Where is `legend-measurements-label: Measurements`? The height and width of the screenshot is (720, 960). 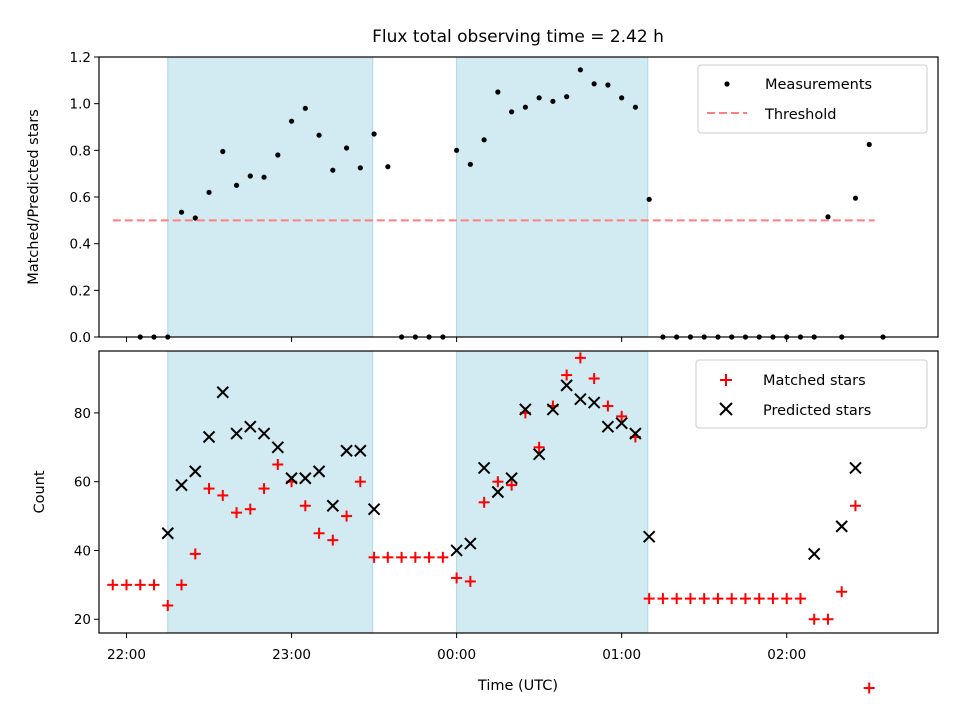 legend-measurements-label: Measurements is located at coordinates (818, 85).